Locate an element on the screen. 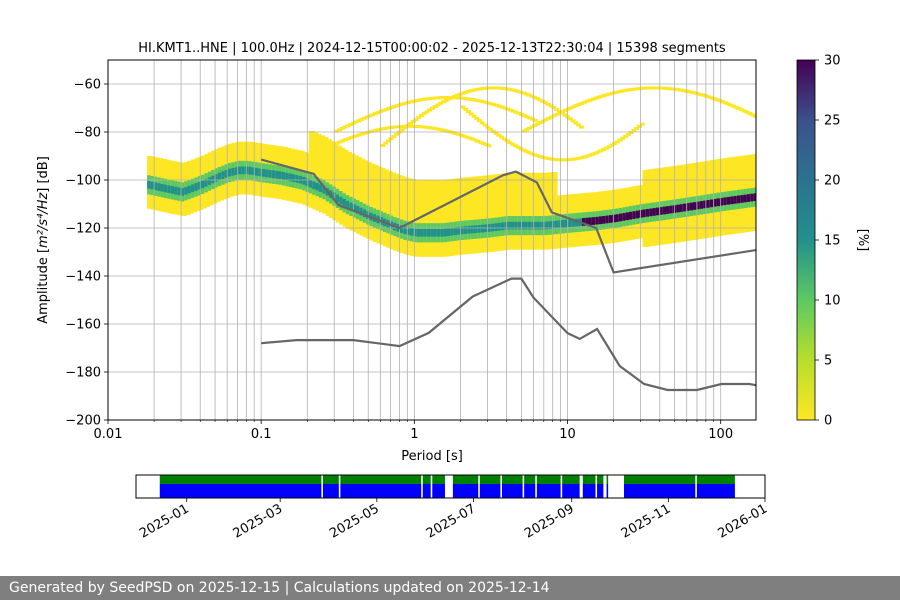 The width and height of the screenshot is (900, 600). y-tick-label: −160 is located at coordinates (83, 325).